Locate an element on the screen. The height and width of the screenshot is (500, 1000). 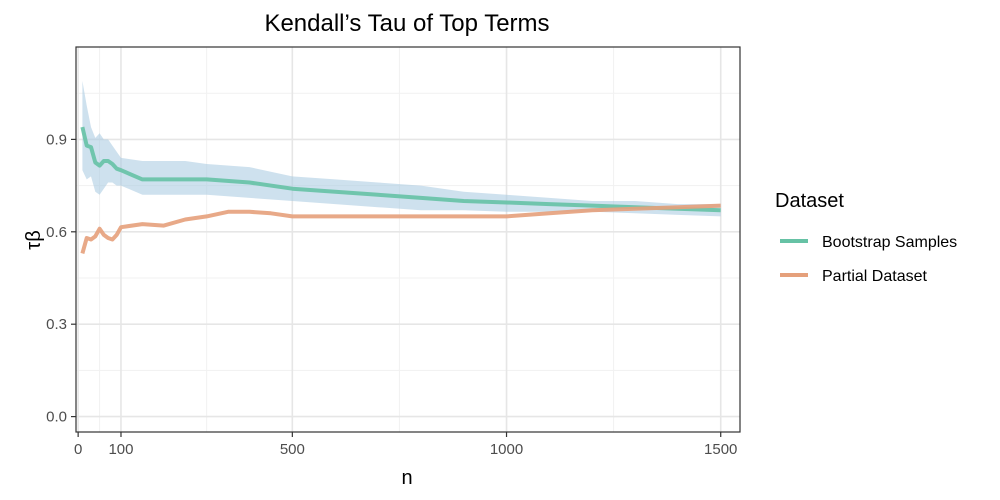
partial-dataset-line is located at coordinates (400, 228).